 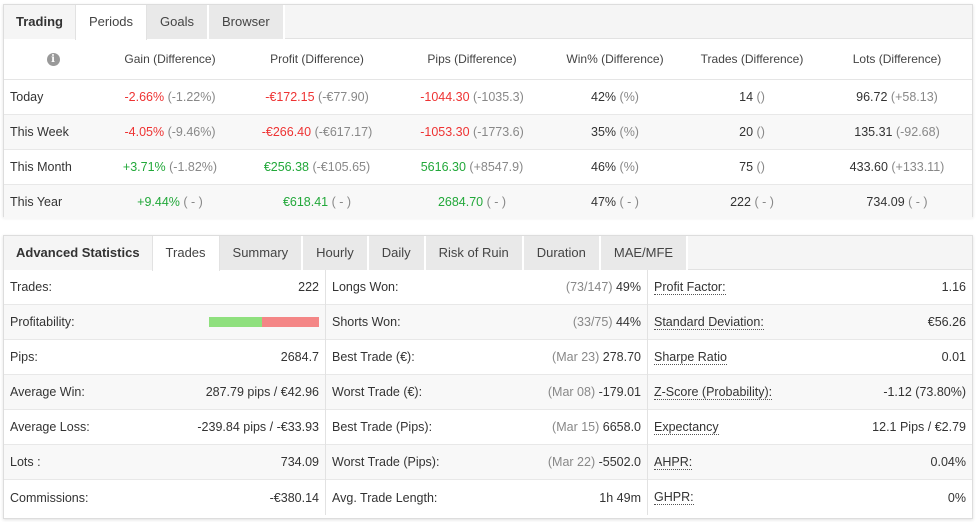 What do you see at coordinates (343, 96) in the screenshot?
I see `cell-difference: (-€77.90)` at bounding box center [343, 96].